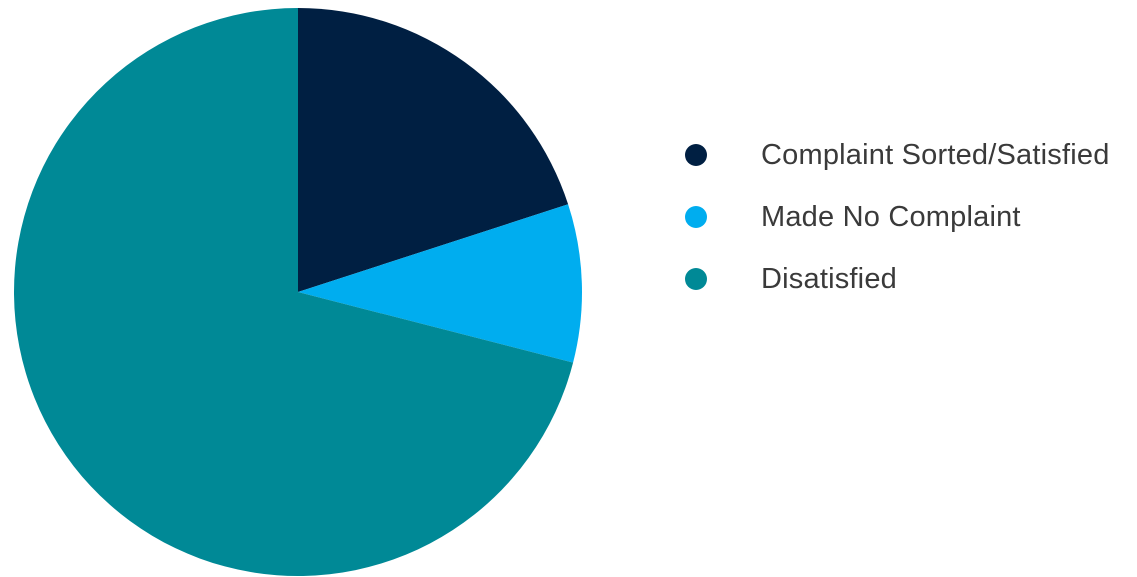 This screenshot has width=1137, height=577. Describe the element at coordinates (935, 154) in the screenshot. I see `legend-label: Complaint Sorted/Satisfied` at that location.